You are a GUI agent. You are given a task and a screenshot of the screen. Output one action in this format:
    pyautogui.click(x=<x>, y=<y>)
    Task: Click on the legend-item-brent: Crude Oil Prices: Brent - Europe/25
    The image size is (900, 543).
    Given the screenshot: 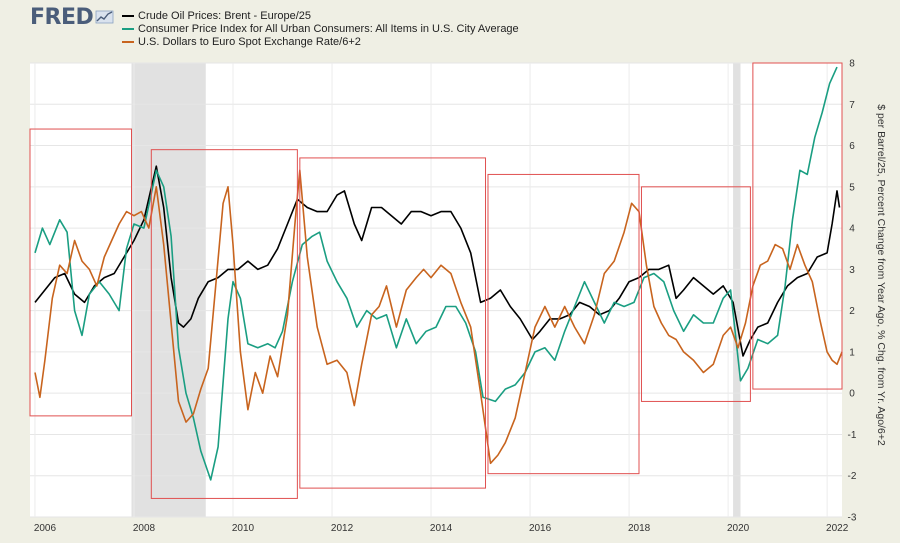 What is the action you would take?
    pyautogui.click(x=320, y=15)
    